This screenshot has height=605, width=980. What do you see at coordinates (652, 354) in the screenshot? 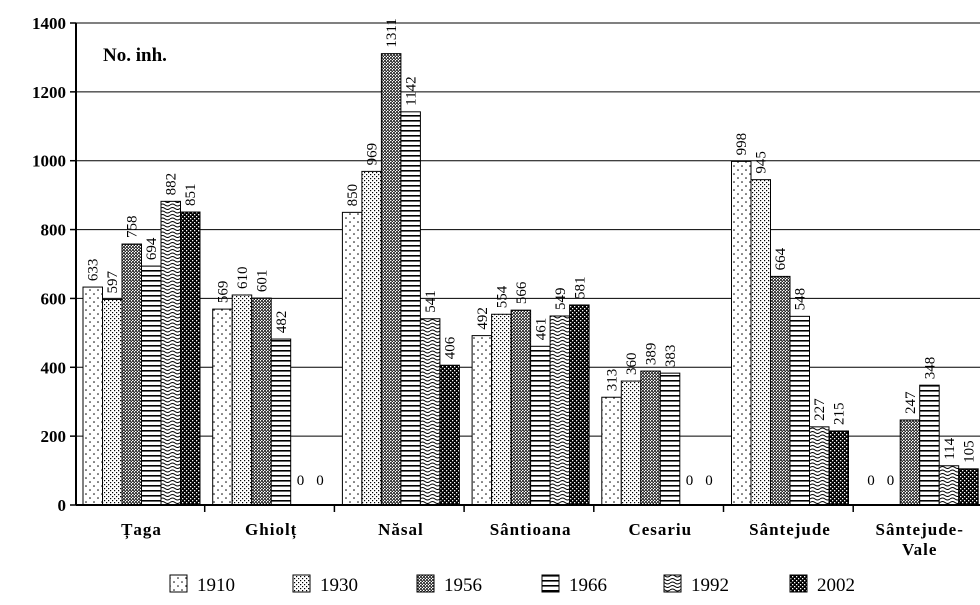
I see `data-label: 389` at bounding box center [652, 354].